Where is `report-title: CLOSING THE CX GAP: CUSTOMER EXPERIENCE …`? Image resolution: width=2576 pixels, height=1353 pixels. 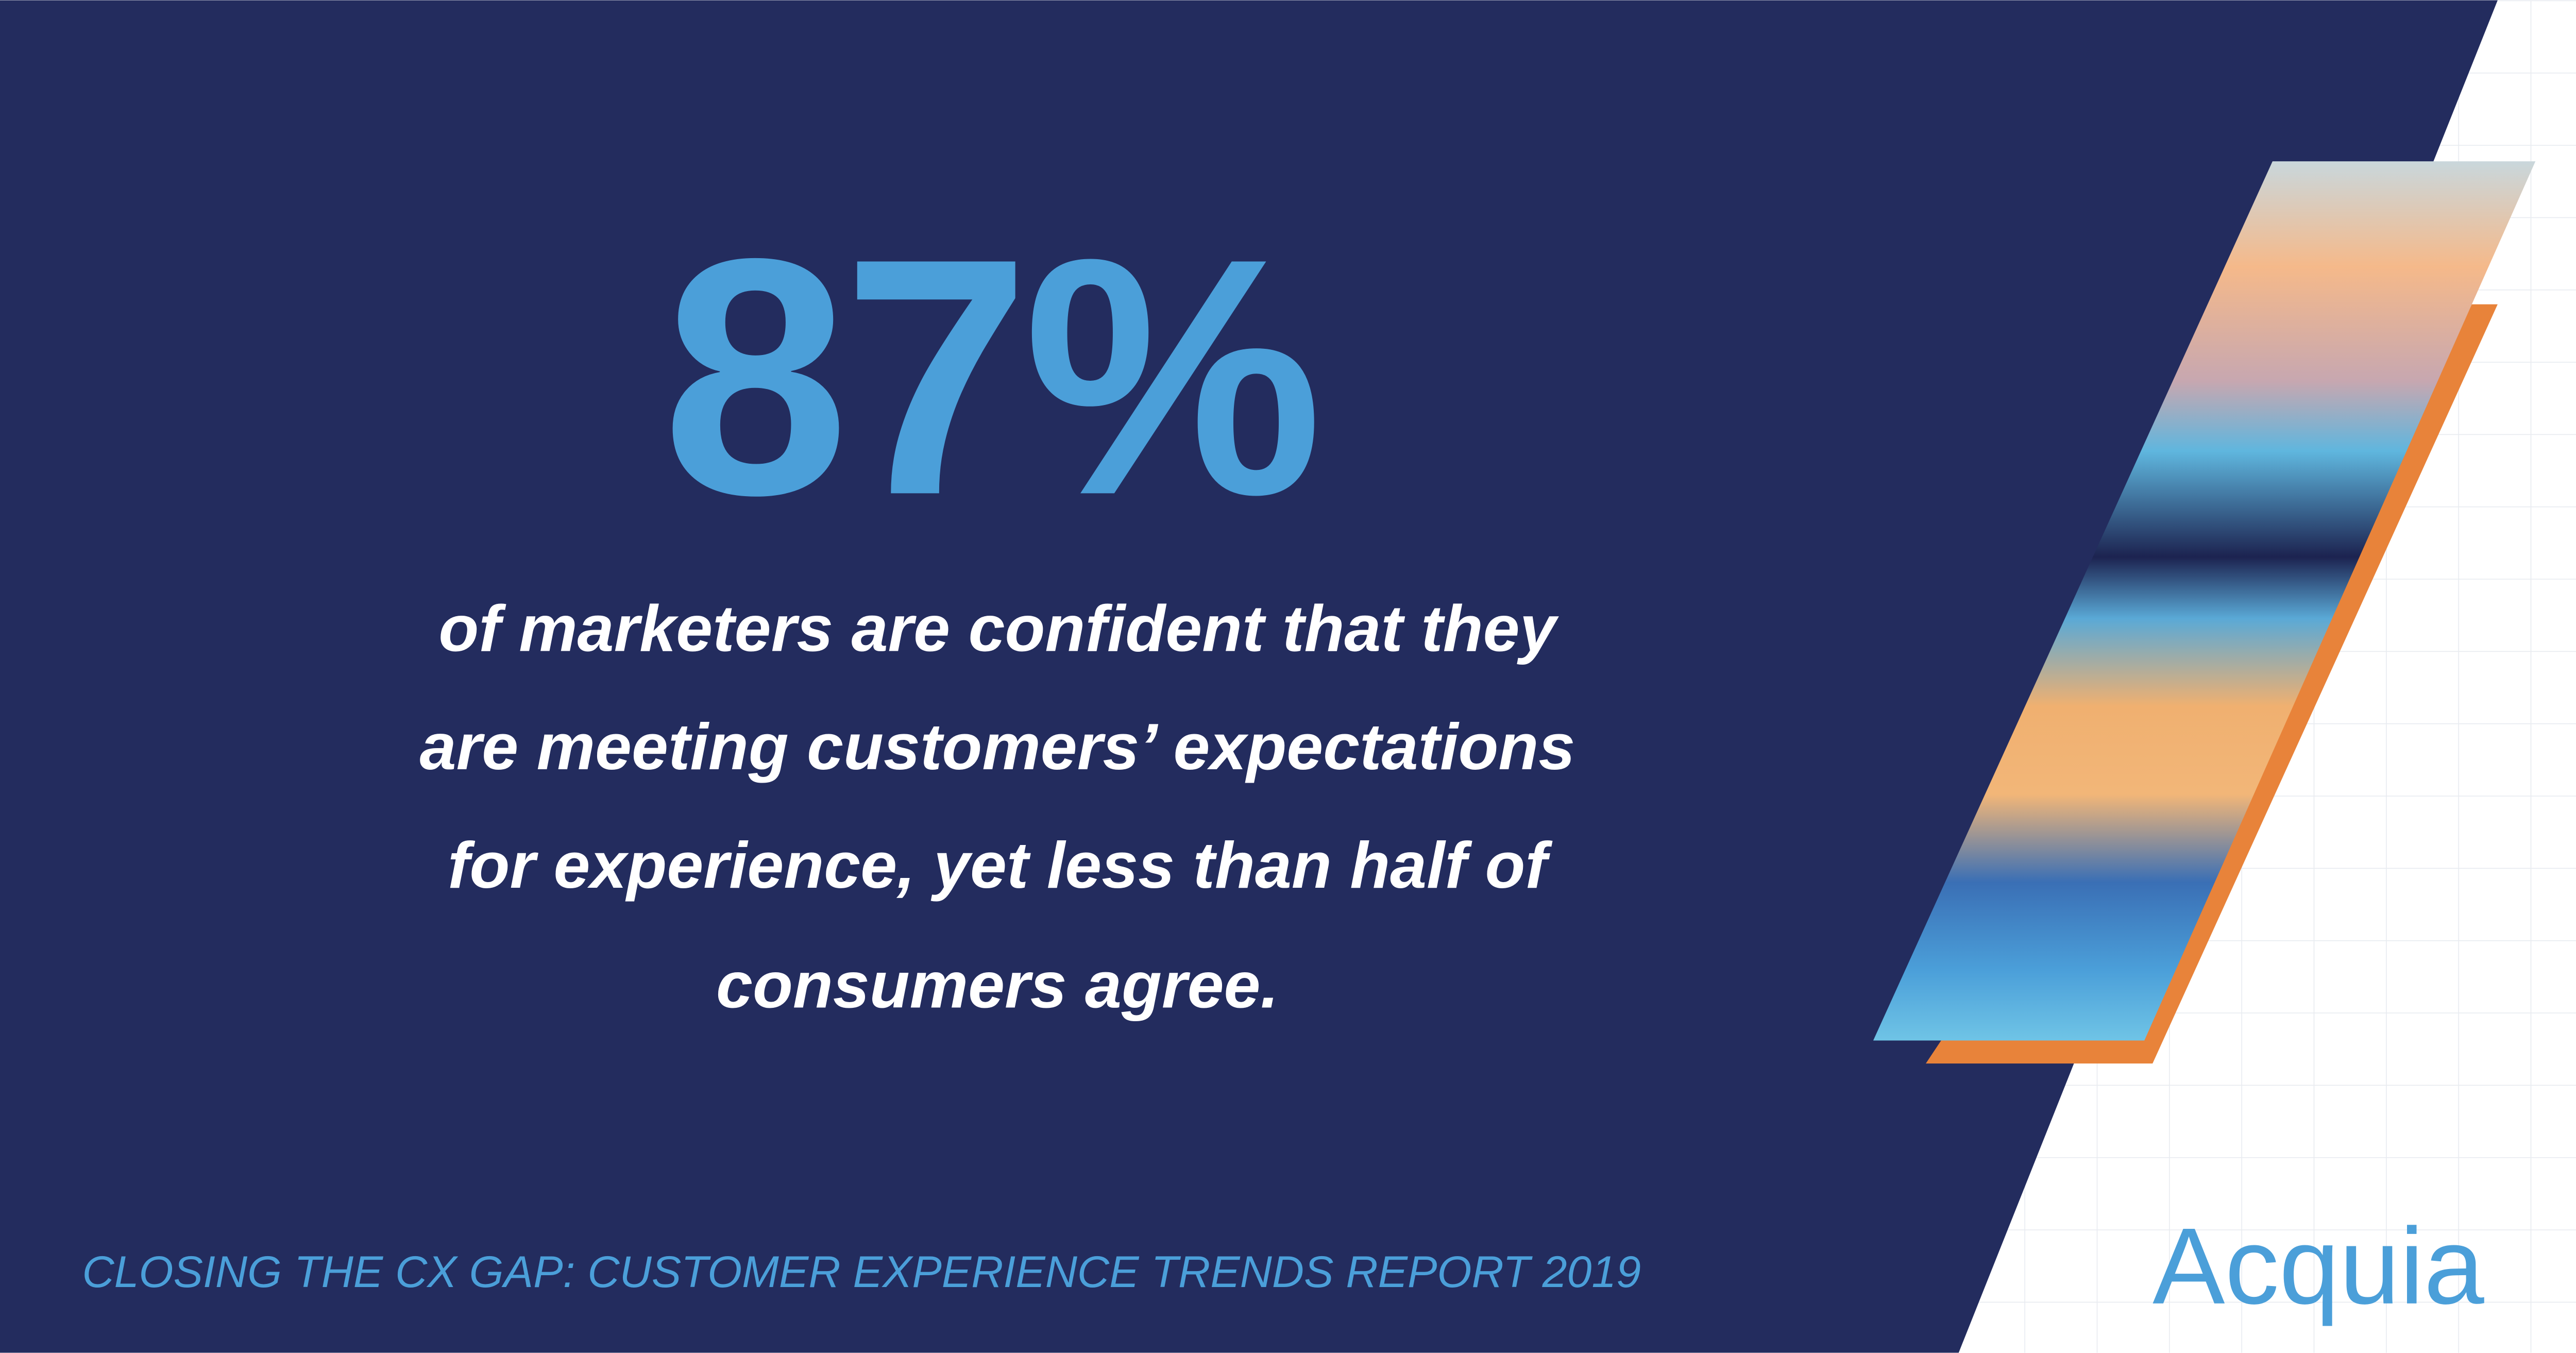 report-title: CLOSING THE CX GAP: CUSTOMER EXPERIENCE … is located at coordinates (861, 1272).